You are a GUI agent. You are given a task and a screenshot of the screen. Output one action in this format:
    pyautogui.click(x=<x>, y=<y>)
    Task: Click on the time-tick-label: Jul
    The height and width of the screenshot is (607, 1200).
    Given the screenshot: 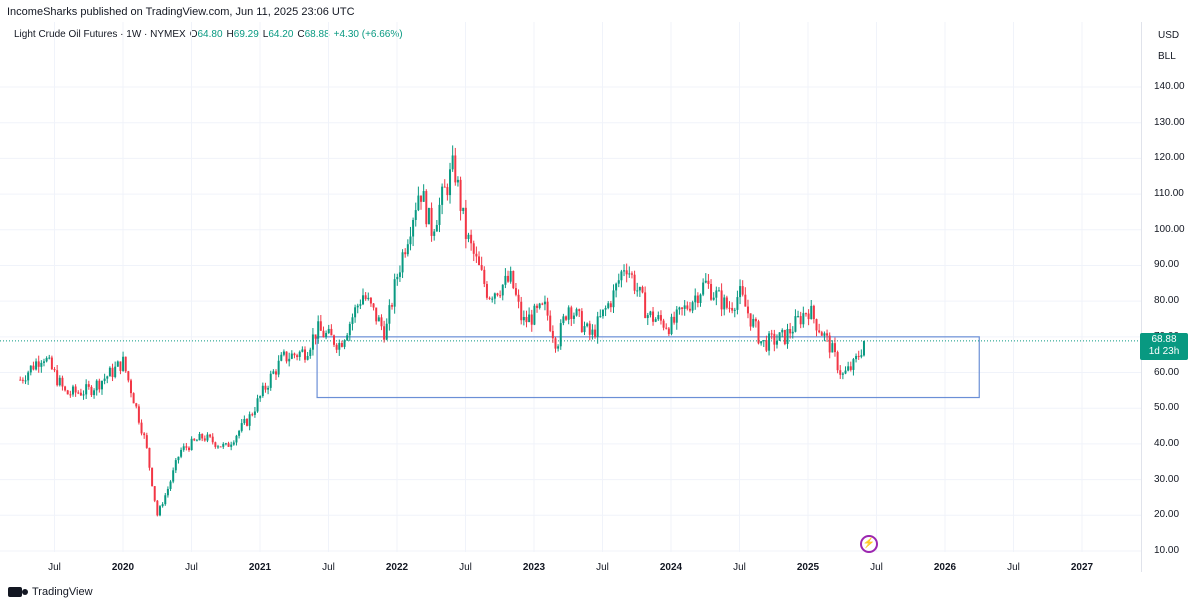 What is the action you would take?
    pyautogui.click(x=1013, y=567)
    